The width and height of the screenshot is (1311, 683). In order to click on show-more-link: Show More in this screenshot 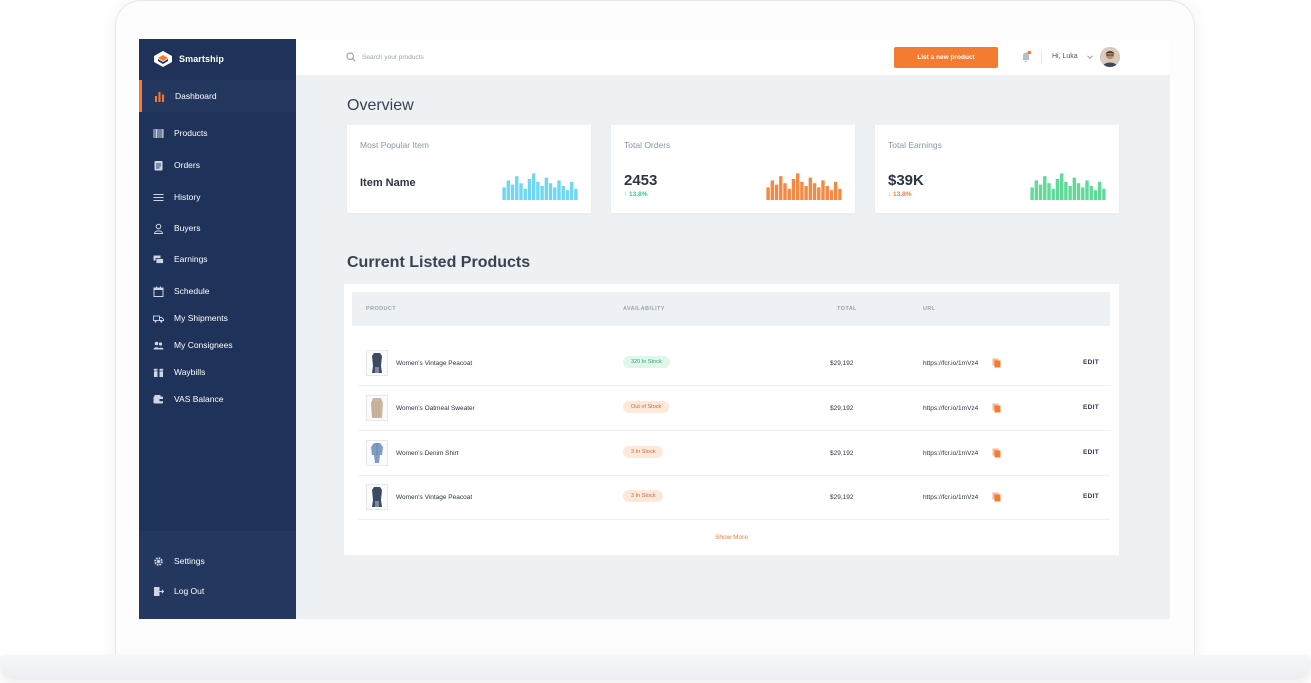, I will do `click(731, 537)`.